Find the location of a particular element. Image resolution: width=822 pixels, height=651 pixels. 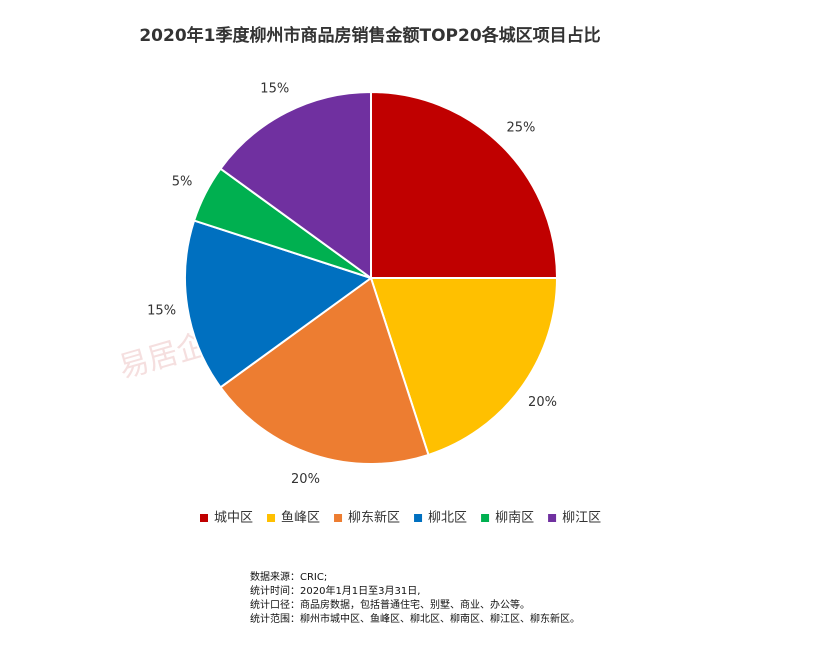

legend-label: 城中区 is located at coordinates (233, 518).